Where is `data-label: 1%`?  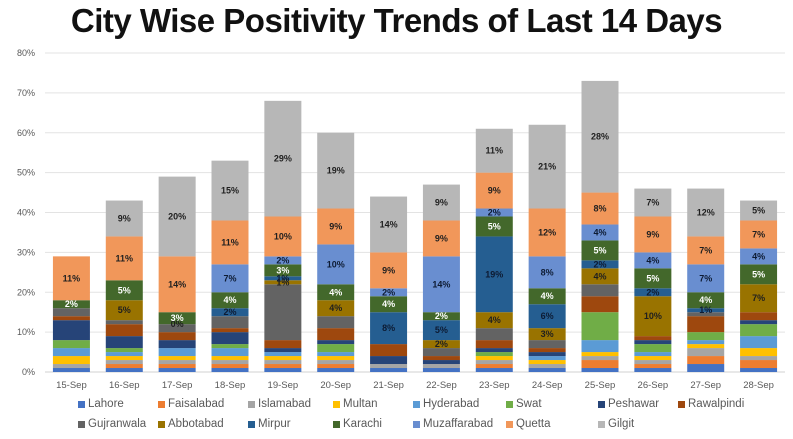
data-label: 1% is located at coordinates (282, 278).